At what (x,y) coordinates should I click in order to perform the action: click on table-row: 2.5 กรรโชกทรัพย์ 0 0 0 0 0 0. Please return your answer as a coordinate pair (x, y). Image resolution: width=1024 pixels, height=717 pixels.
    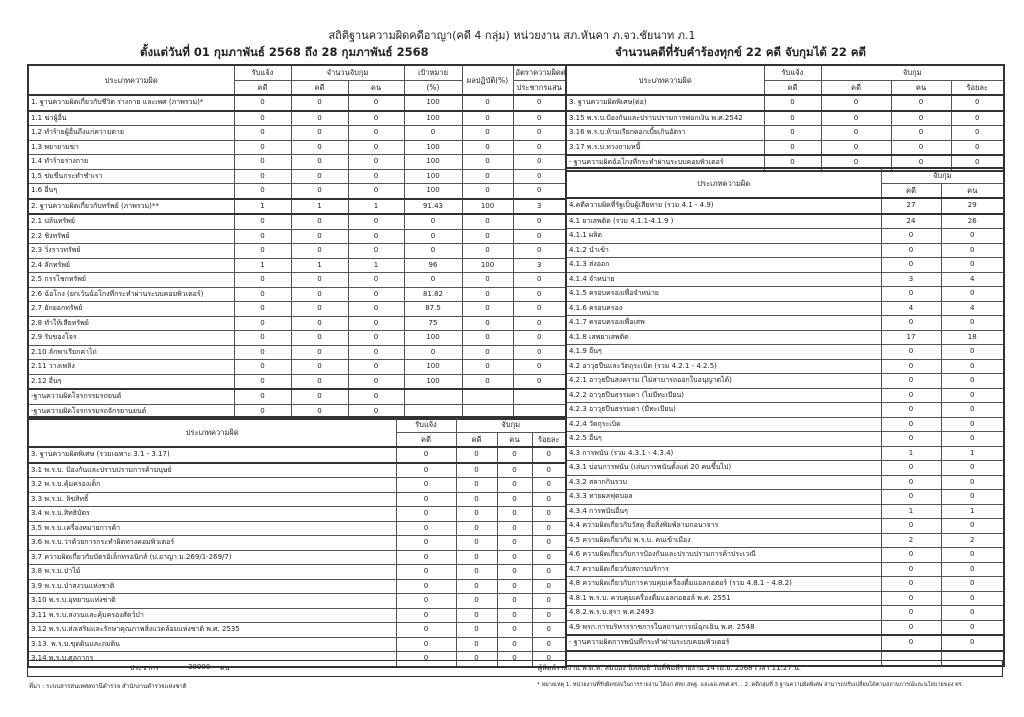
    Looking at the image, I should click on (297, 280).